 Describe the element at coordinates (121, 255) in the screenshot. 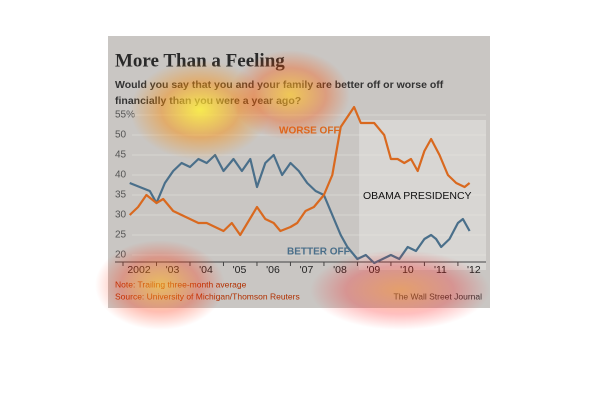

I see `y-tick-label: 20` at that location.